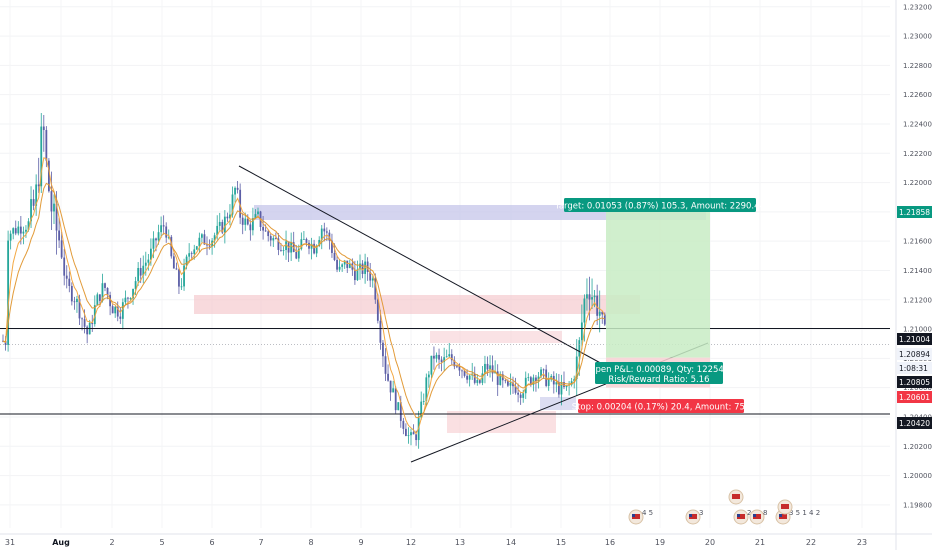  I want to click on event-count-label: 4 5, so click(647, 513).